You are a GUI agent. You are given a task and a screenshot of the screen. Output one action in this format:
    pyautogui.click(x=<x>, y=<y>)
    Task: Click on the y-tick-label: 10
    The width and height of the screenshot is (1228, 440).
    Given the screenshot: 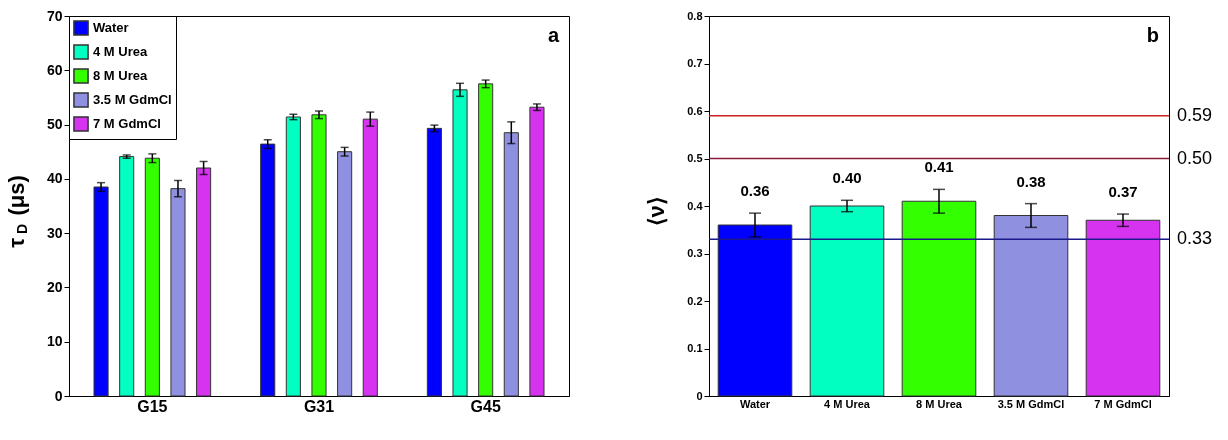 What is the action you would take?
    pyautogui.click(x=54, y=341)
    